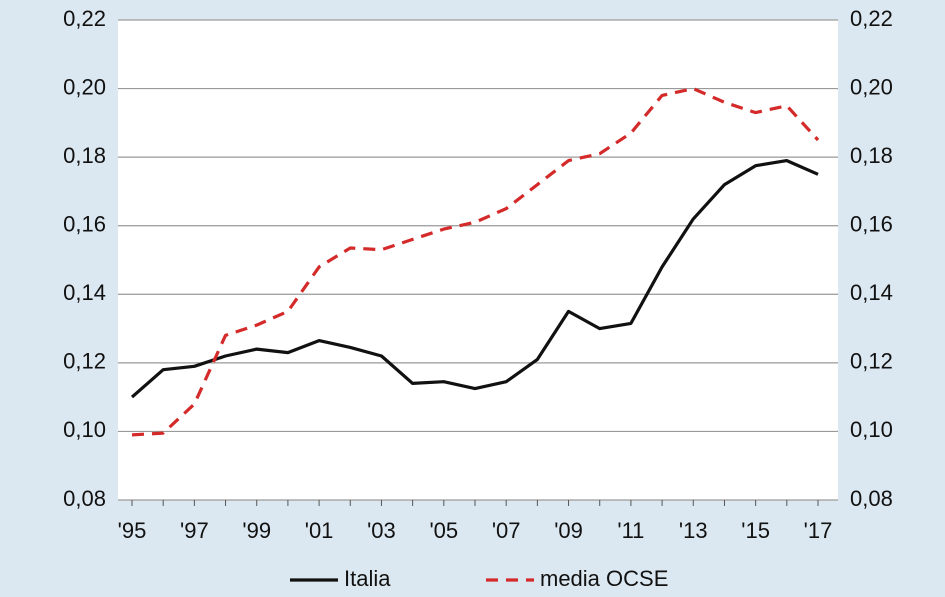  I want to click on legend-label: Italia, so click(367, 578).